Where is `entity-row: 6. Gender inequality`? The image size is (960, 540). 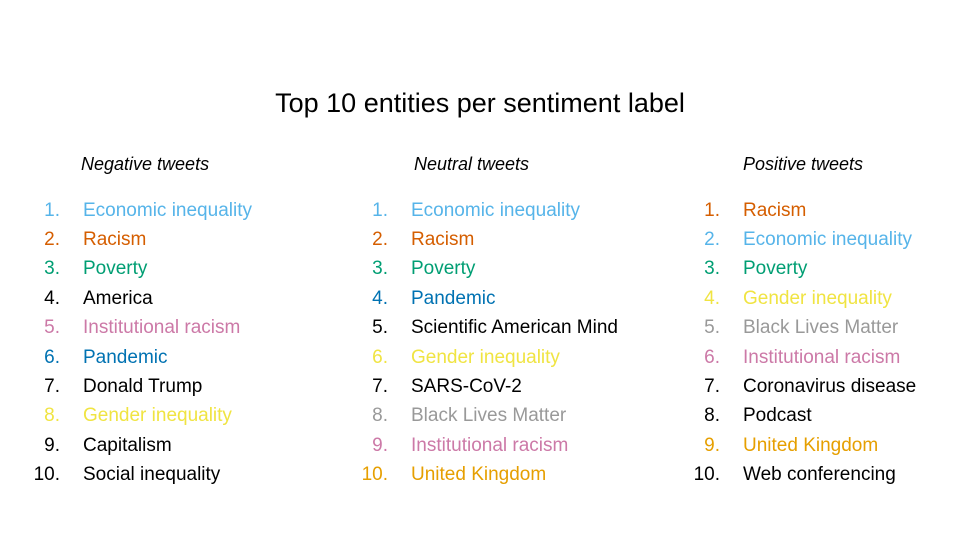 entity-row: 6. Gender inequality is located at coordinates (488, 357).